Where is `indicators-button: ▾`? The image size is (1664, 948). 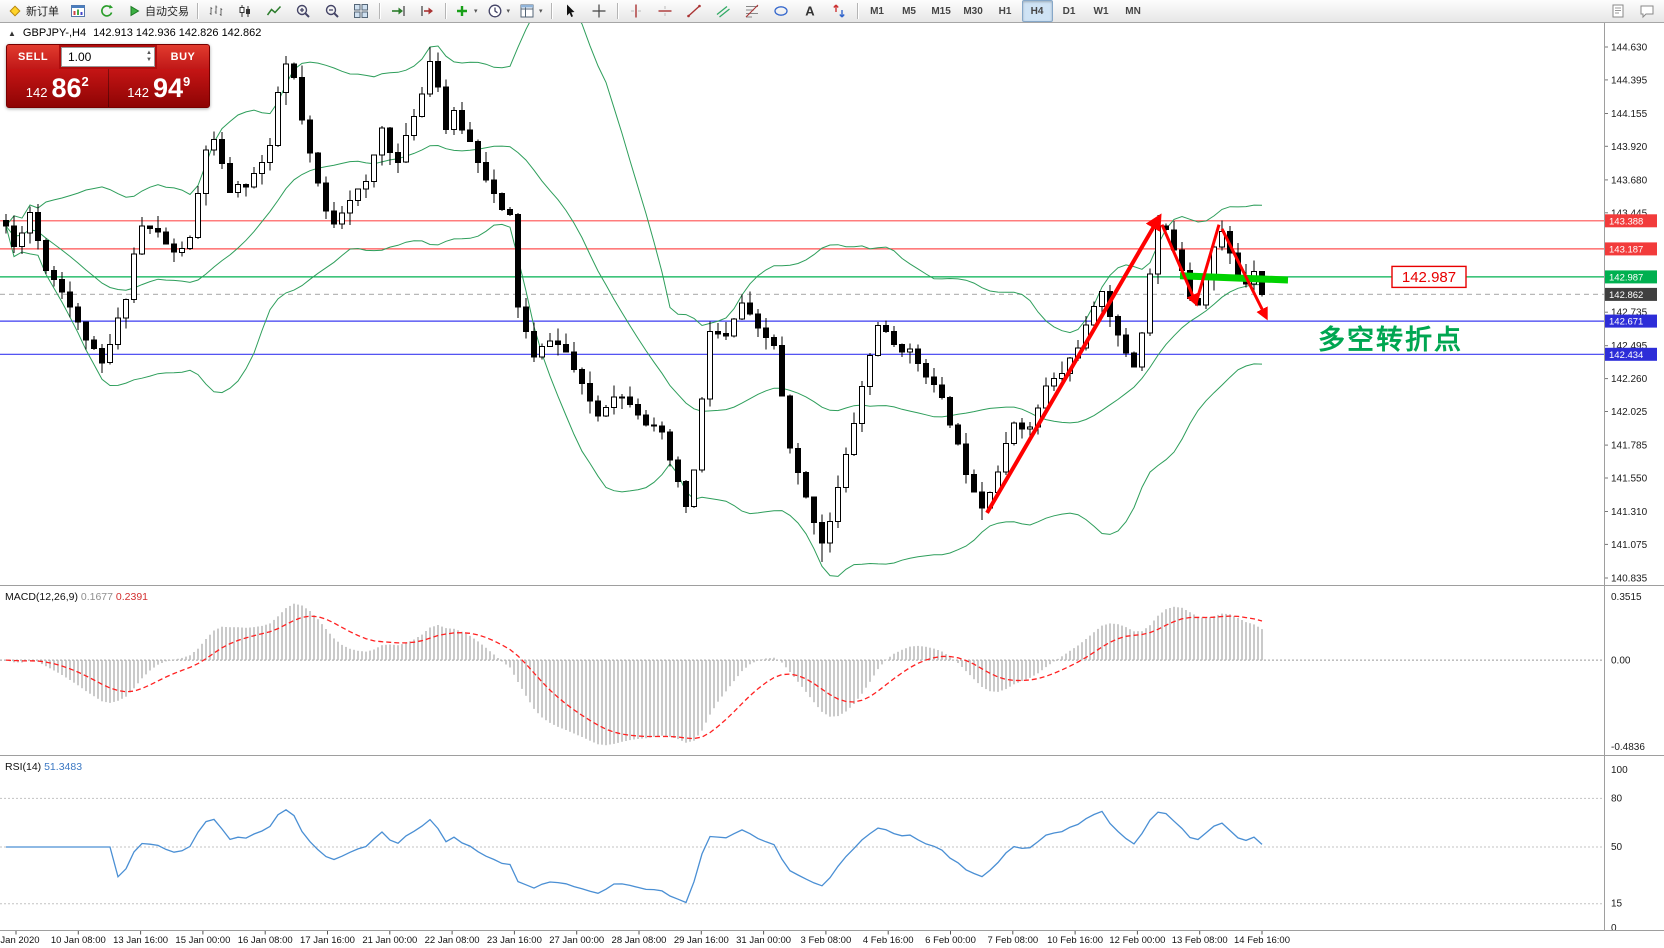
indicators-button: ▾ is located at coordinates (466, 11).